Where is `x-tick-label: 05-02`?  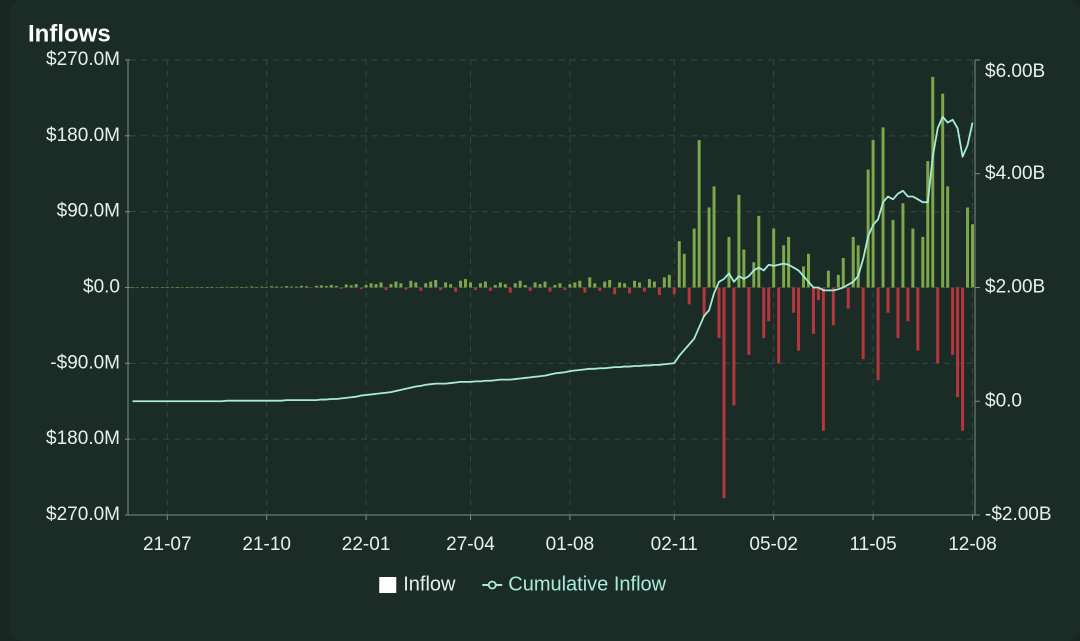
x-tick-label: 05-02 is located at coordinates (773, 544).